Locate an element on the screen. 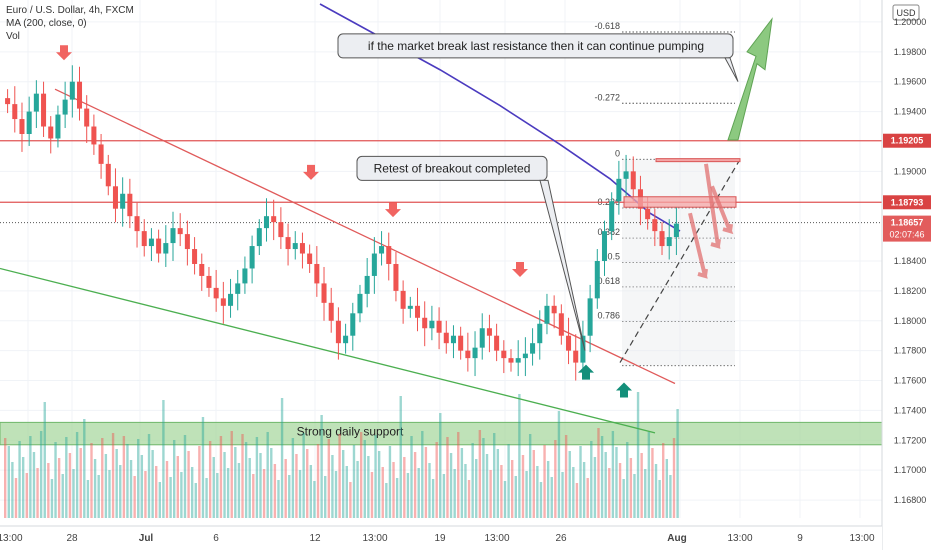 This screenshot has width=932, height=550. time-axis-background is located at coordinates (441, 538).